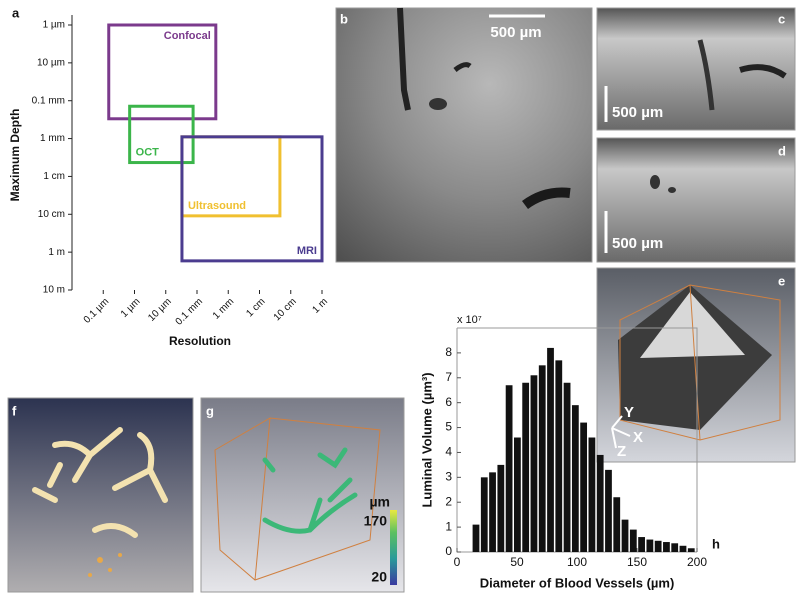 Image resolution: width=800 pixels, height=600 pixels. Describe the element at coordinates (307, 251) in the screenshot. I see `box-label: MRI` at that location.